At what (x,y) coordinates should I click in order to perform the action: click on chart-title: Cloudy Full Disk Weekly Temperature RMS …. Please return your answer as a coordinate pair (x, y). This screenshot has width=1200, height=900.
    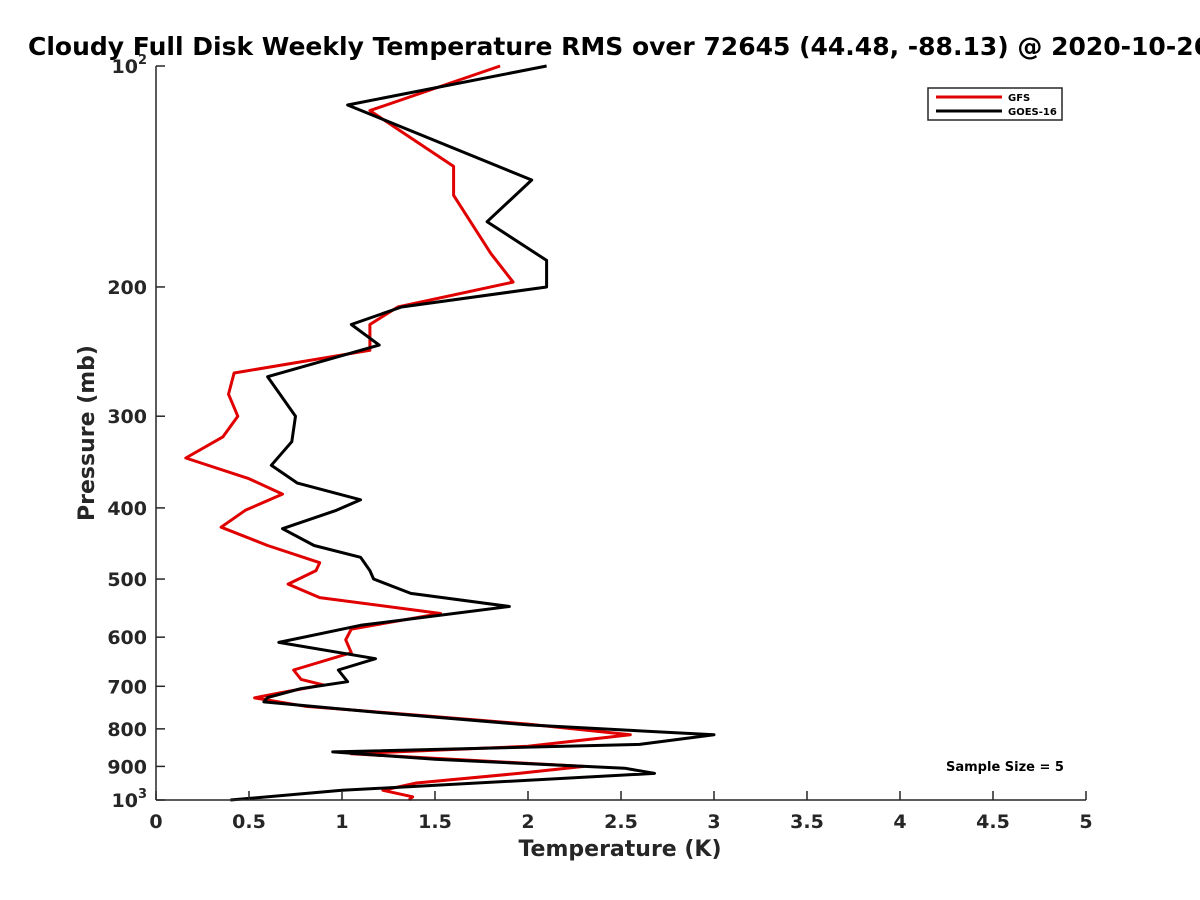
    Looking at the image, I should click on (614, 46).